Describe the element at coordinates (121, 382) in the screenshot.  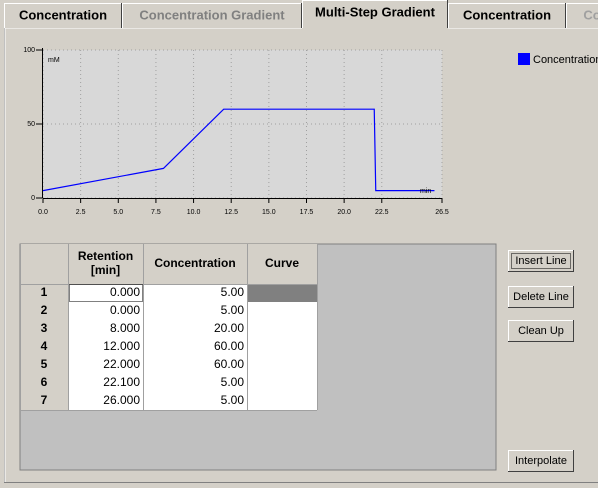
I see `retention-cell: 22.100` at that location.